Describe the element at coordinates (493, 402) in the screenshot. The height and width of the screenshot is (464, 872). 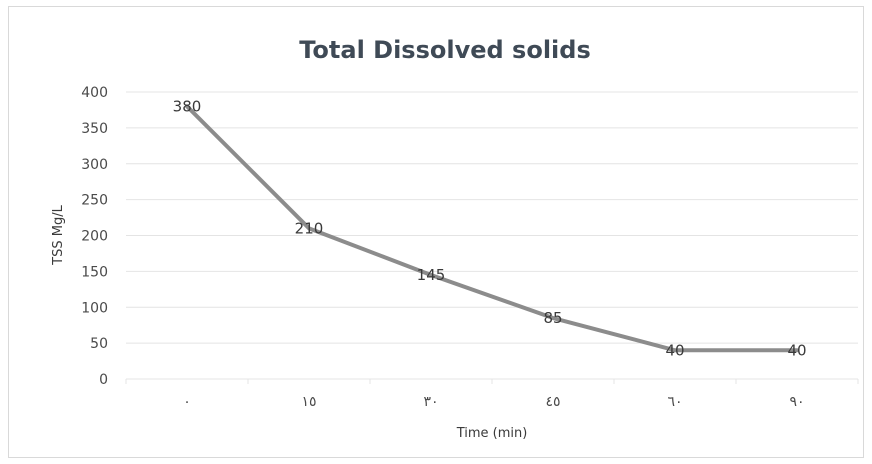
I see `x-tick-labels: ٠ ١٥ ٣٠ ٤٥ ٦٠ ٩٠` at that location.